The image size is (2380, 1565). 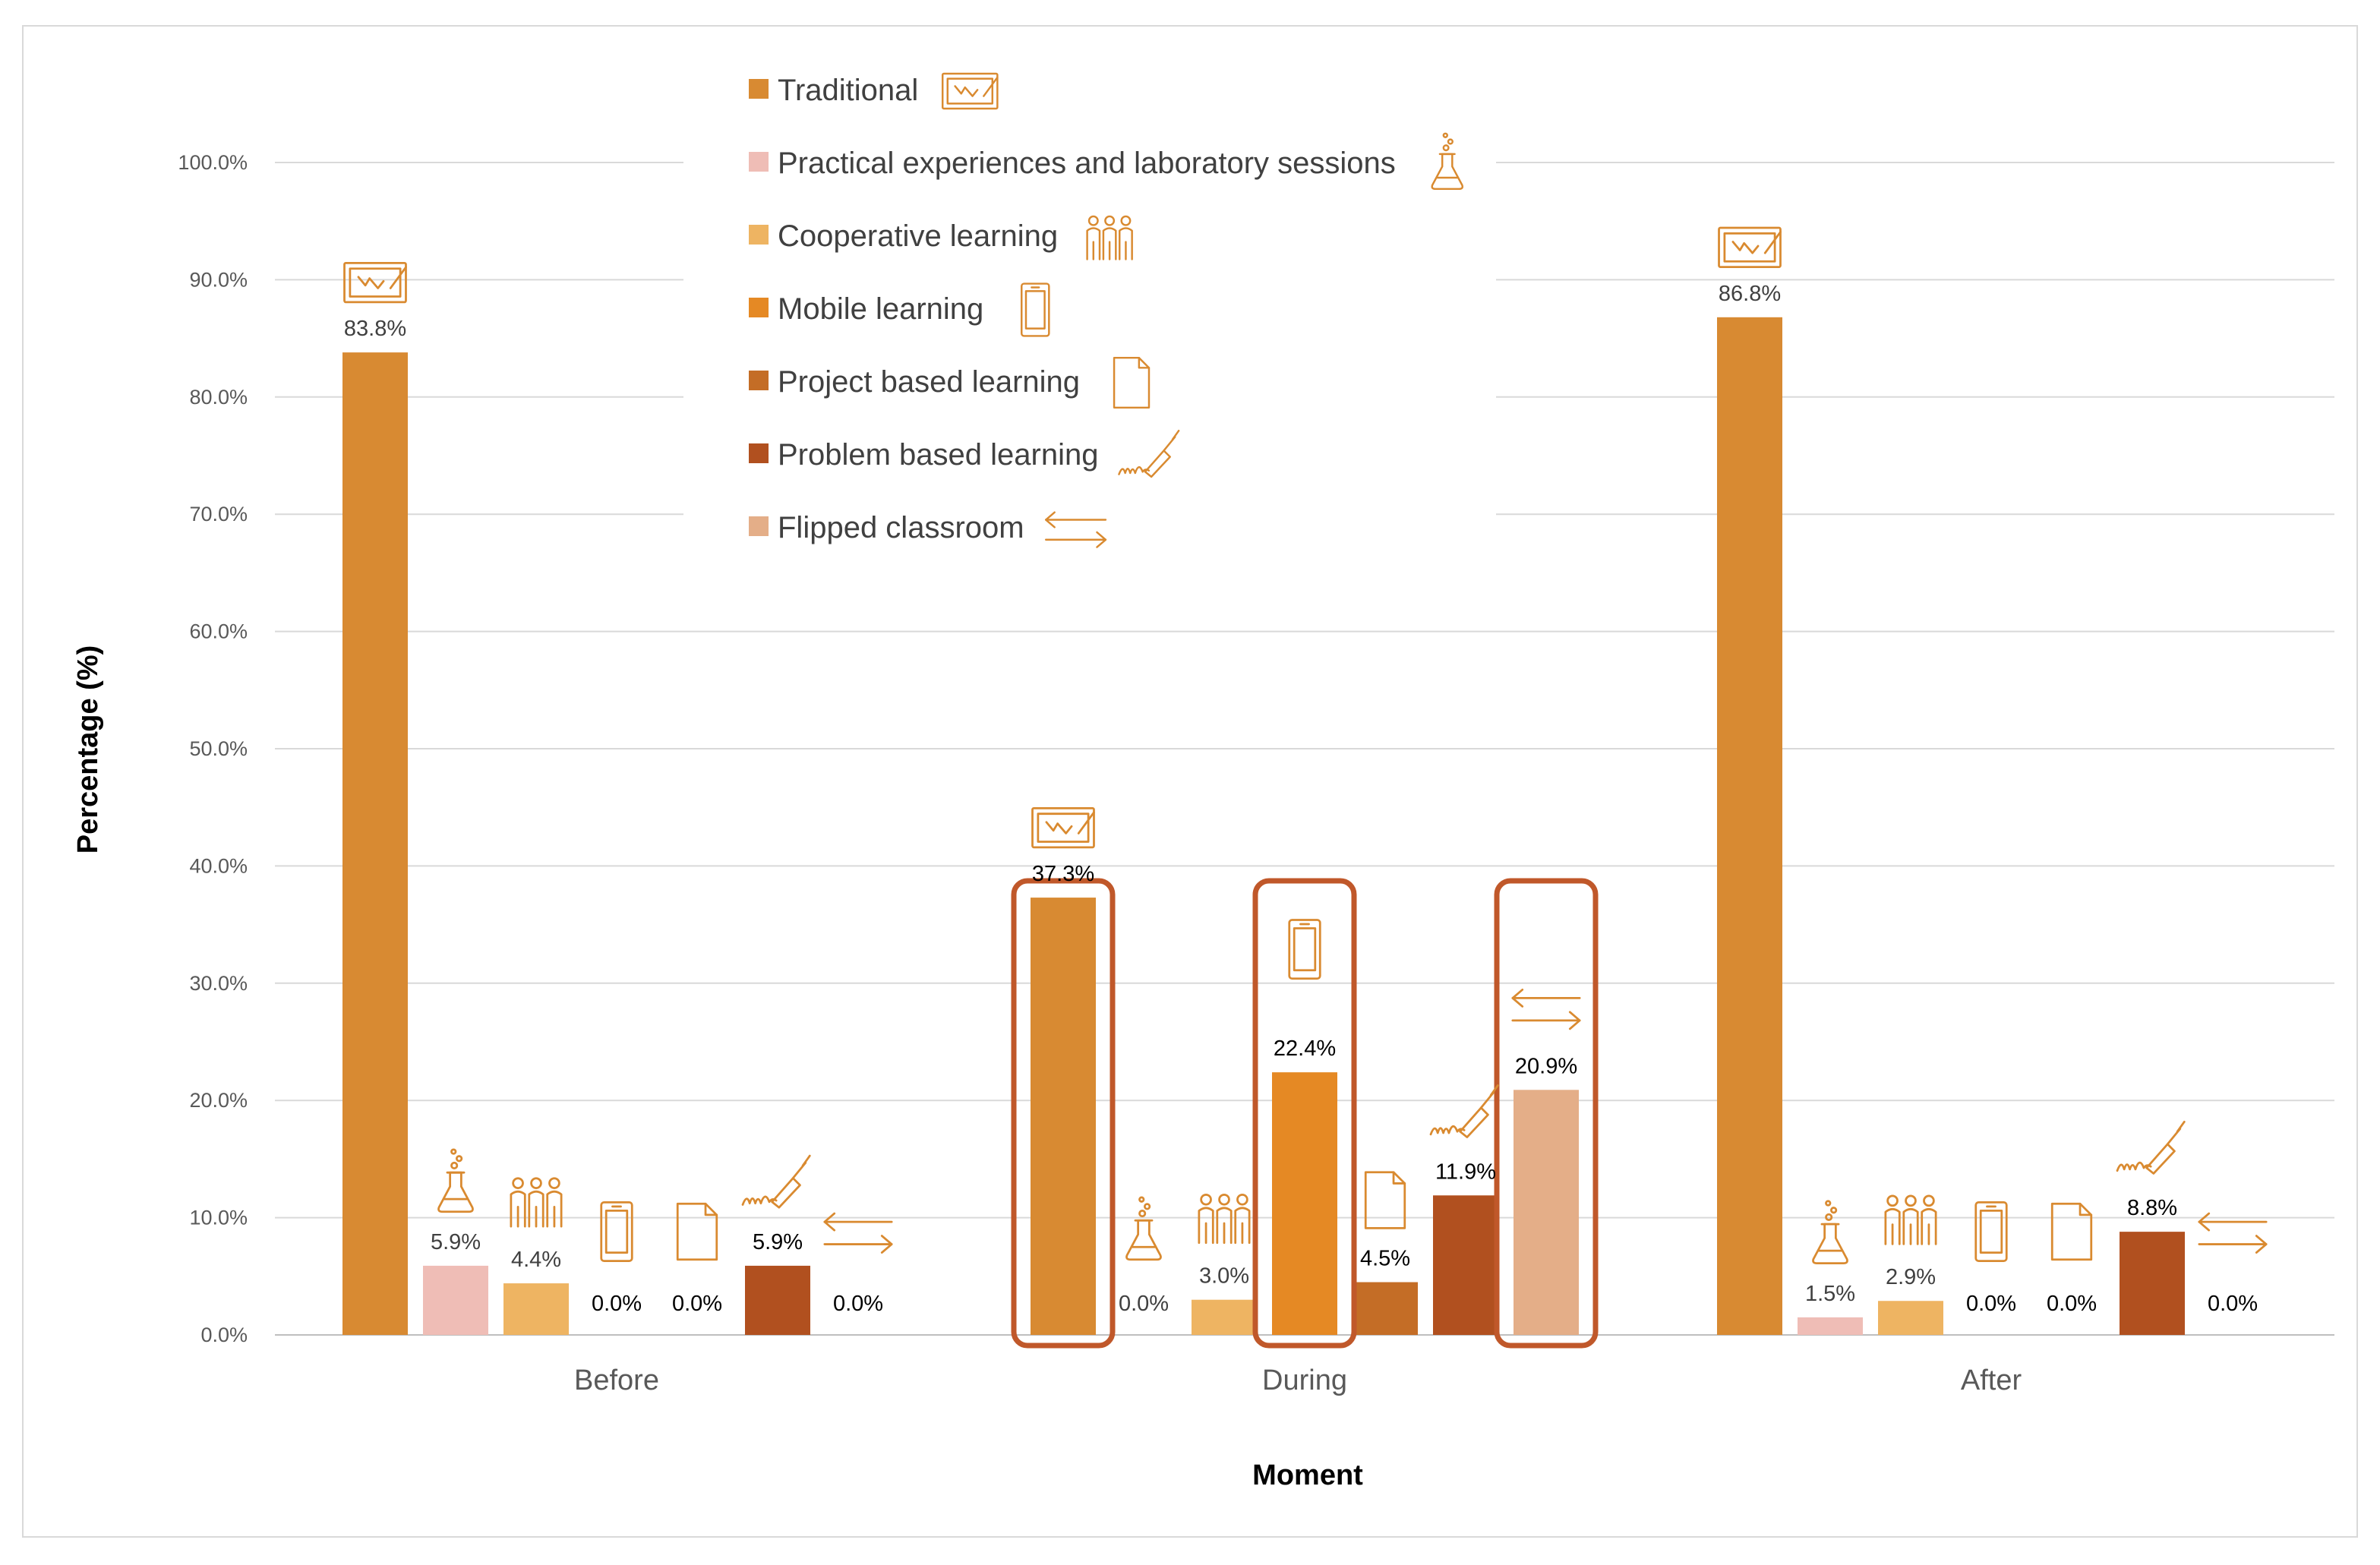 I want to click on y-tick-label: 50.0%, so click(x=219, y=748).